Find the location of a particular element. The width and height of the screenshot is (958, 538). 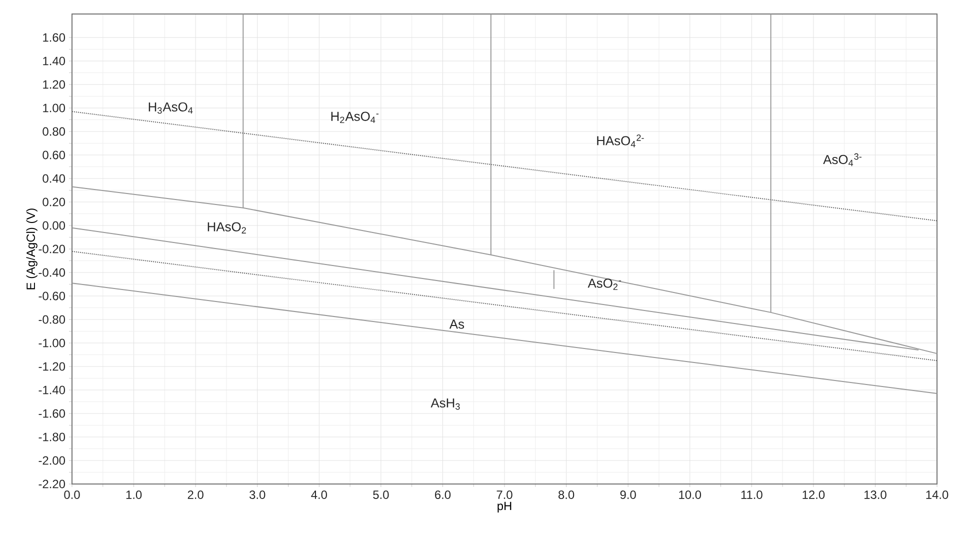

y-tick-label: -1.40 is located at coordinates (52, 390).